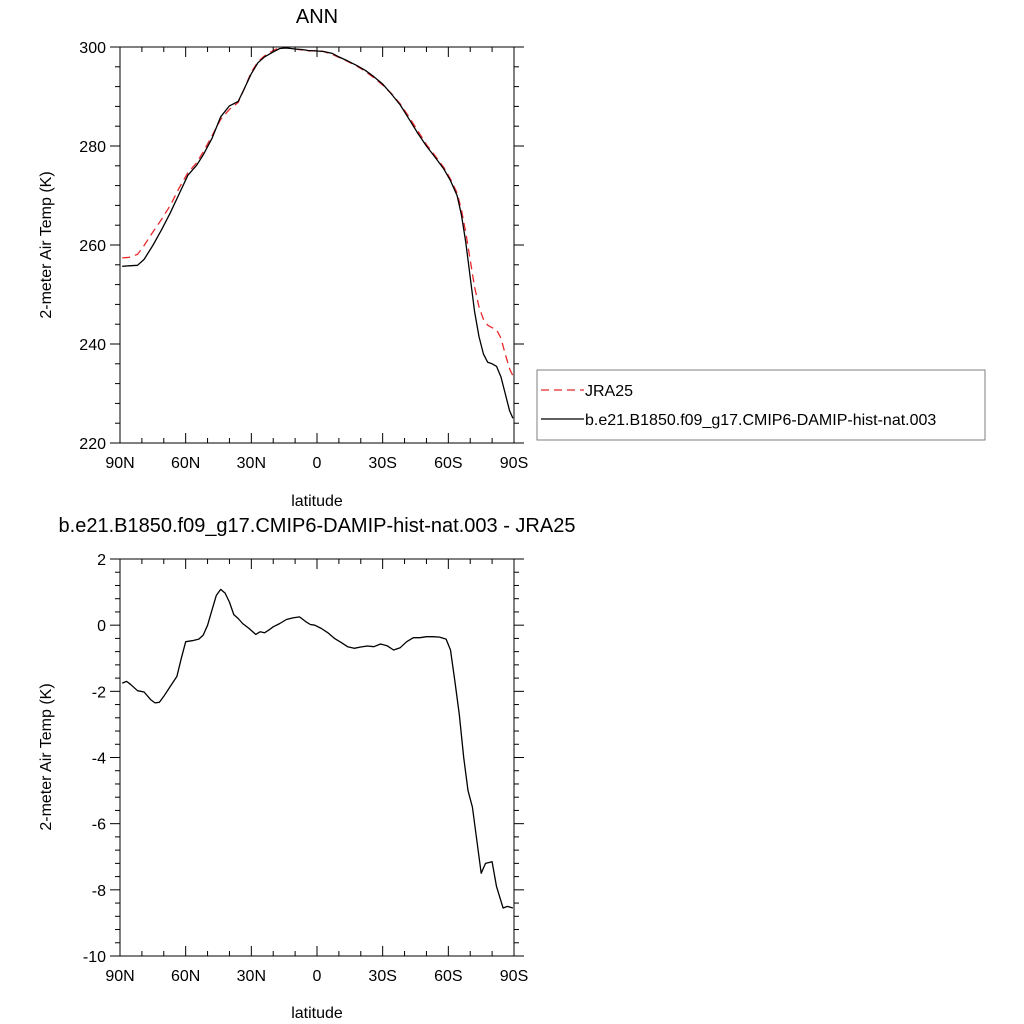 This screenshot has height=1024, width=1024. I want to click on y-tick-label: 280, so click(92, 147).